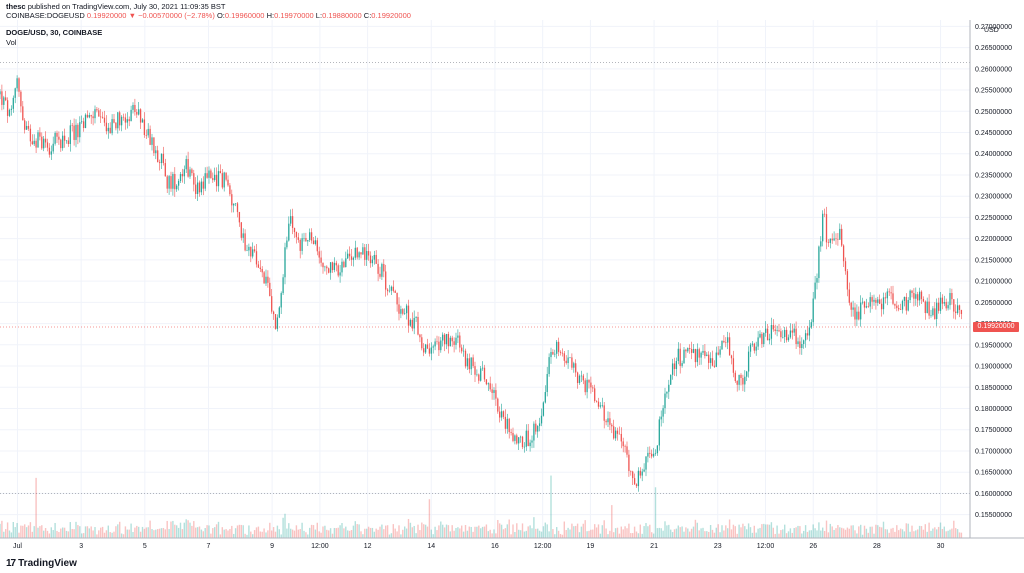  I want to click on time-tick-label: 5, so click(145, 546).